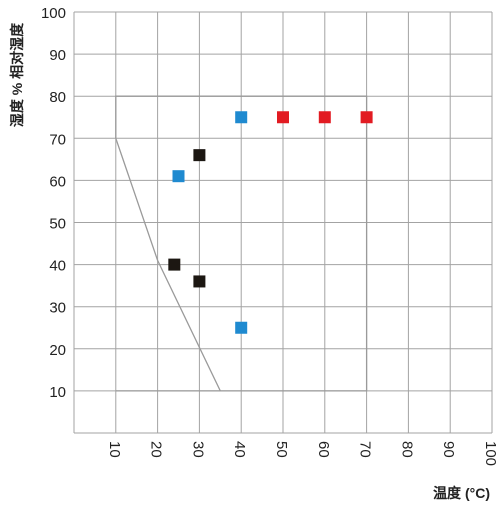 This screenshot has width=499, height=507. What do you see at coordinates (57, 308) in the screenshot?
I see `y-tick-label: 30` at bounding box center [57, 308].